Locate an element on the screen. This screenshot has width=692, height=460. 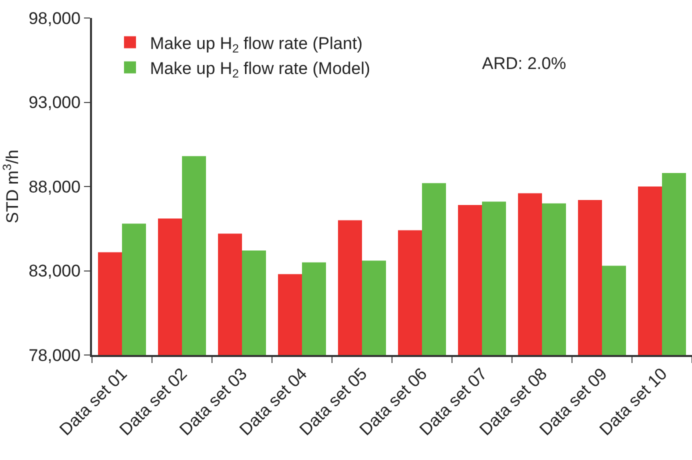
y-tick-label: 98,000 is located at coordinates (54, 18).